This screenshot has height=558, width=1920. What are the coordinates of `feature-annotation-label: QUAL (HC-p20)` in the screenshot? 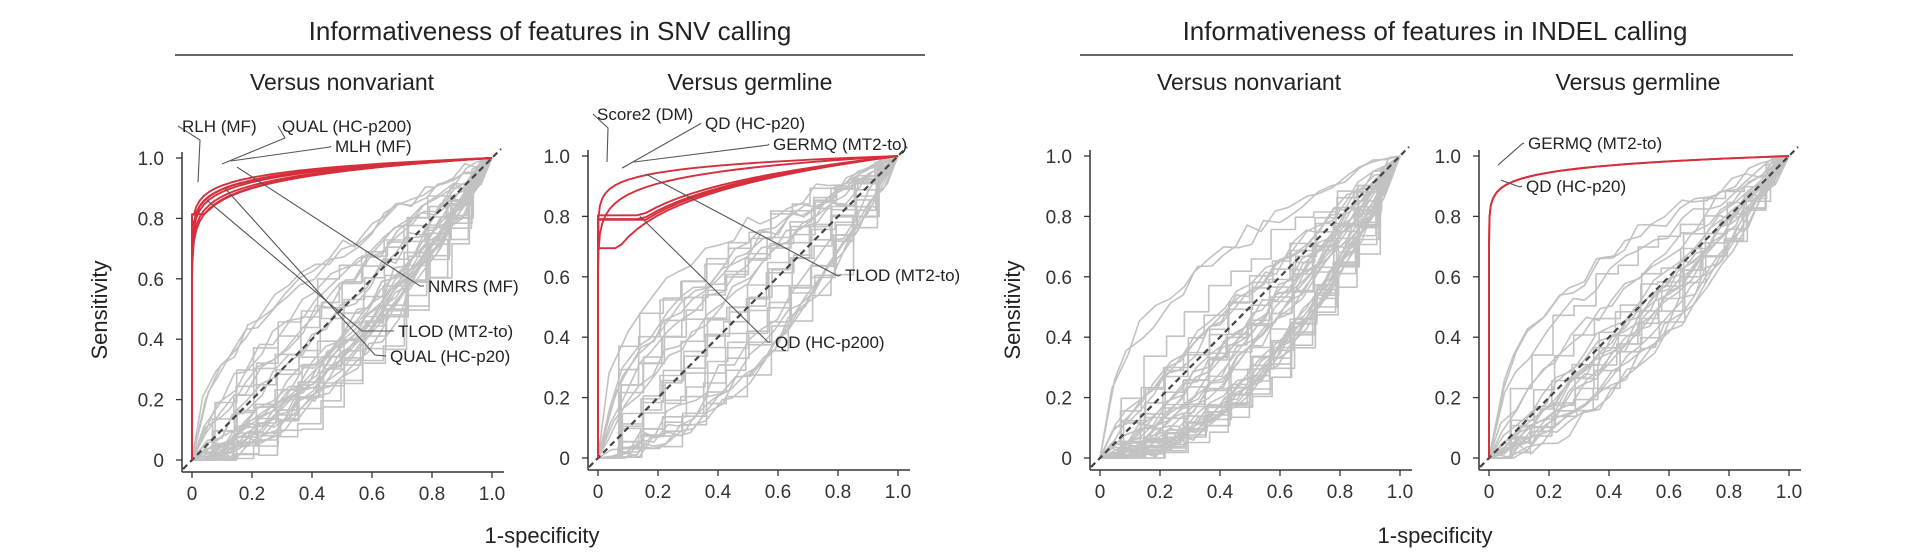 It's located at (450, 356).